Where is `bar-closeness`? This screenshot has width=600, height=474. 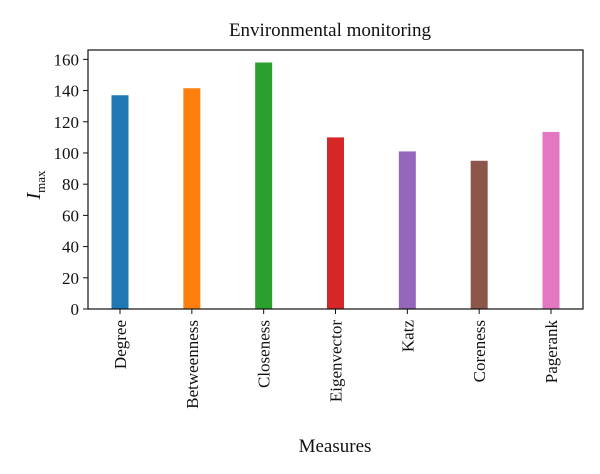 bar-closeness is located at coordinates (264, 185).